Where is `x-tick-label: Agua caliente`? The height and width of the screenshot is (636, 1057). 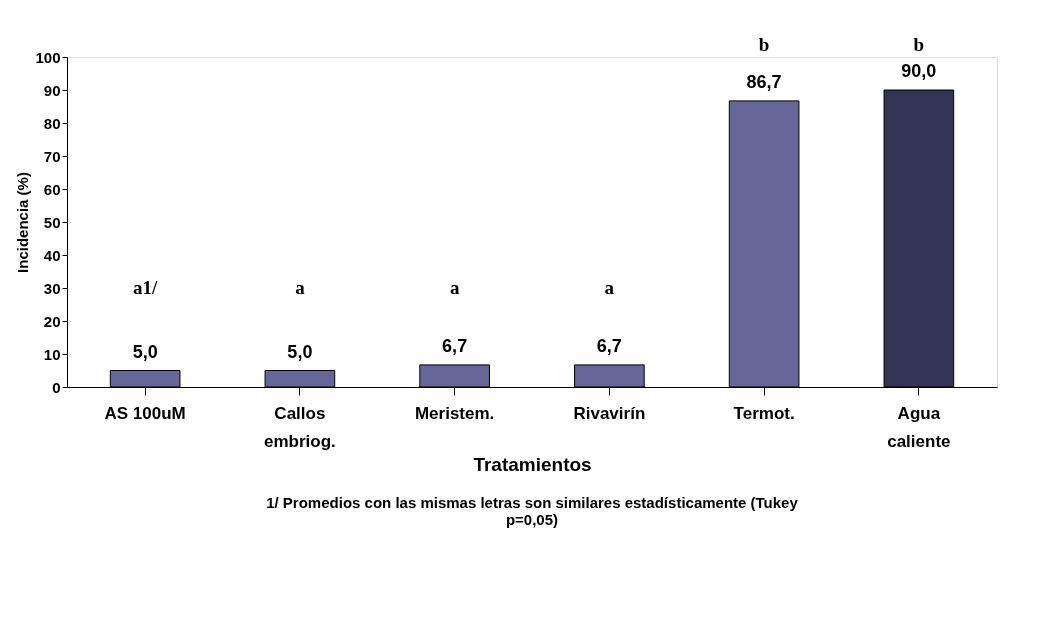
x-tick-label: Agua caliente is located at coordinates (919, 427).